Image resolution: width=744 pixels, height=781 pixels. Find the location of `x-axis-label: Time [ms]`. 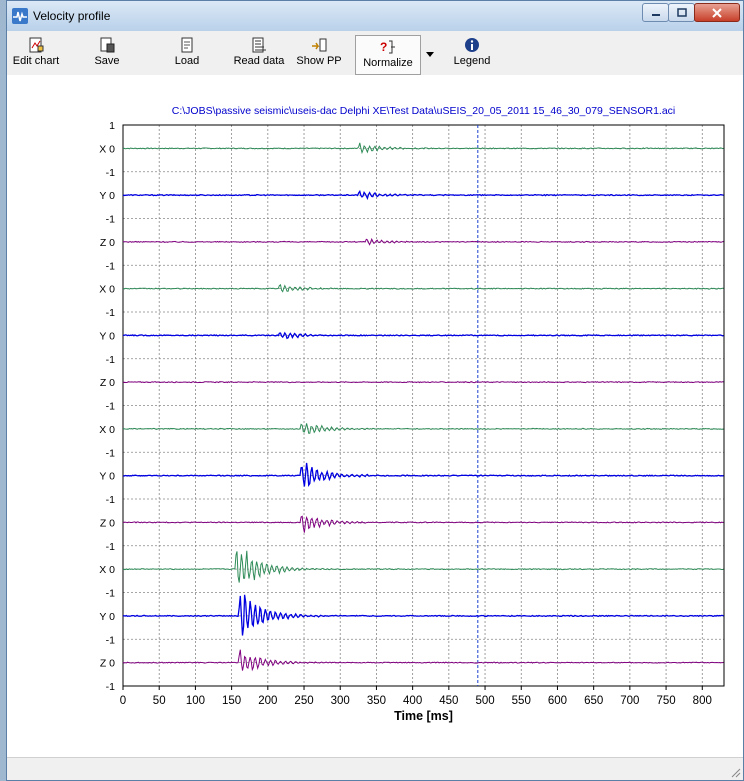

x-axis-label: Time [ms] is located at coordinates (423, 716).